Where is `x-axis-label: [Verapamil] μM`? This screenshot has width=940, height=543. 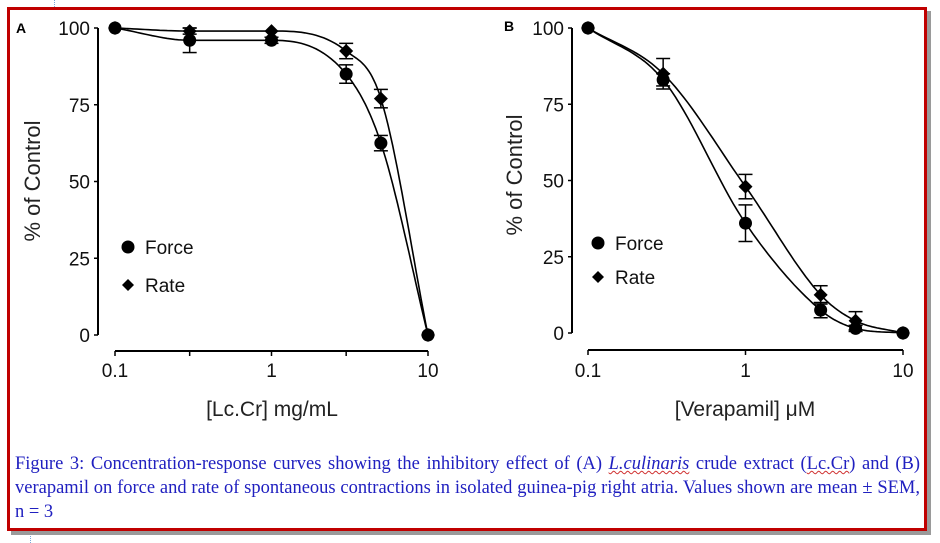
x-axis-label: [Verapamil] μM is located at coordinates (745, 409).